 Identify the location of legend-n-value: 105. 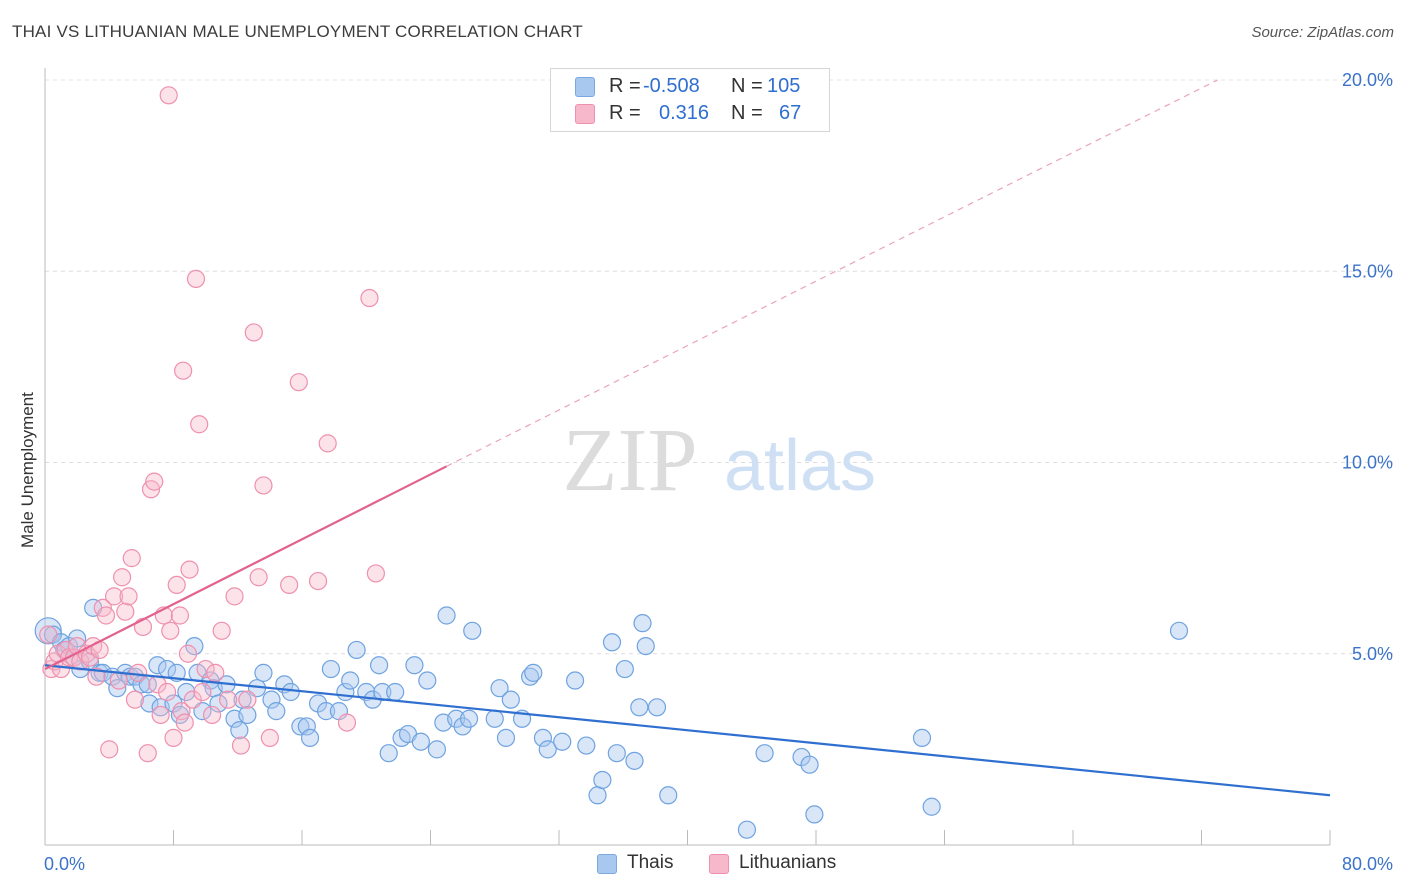
(784, 86).